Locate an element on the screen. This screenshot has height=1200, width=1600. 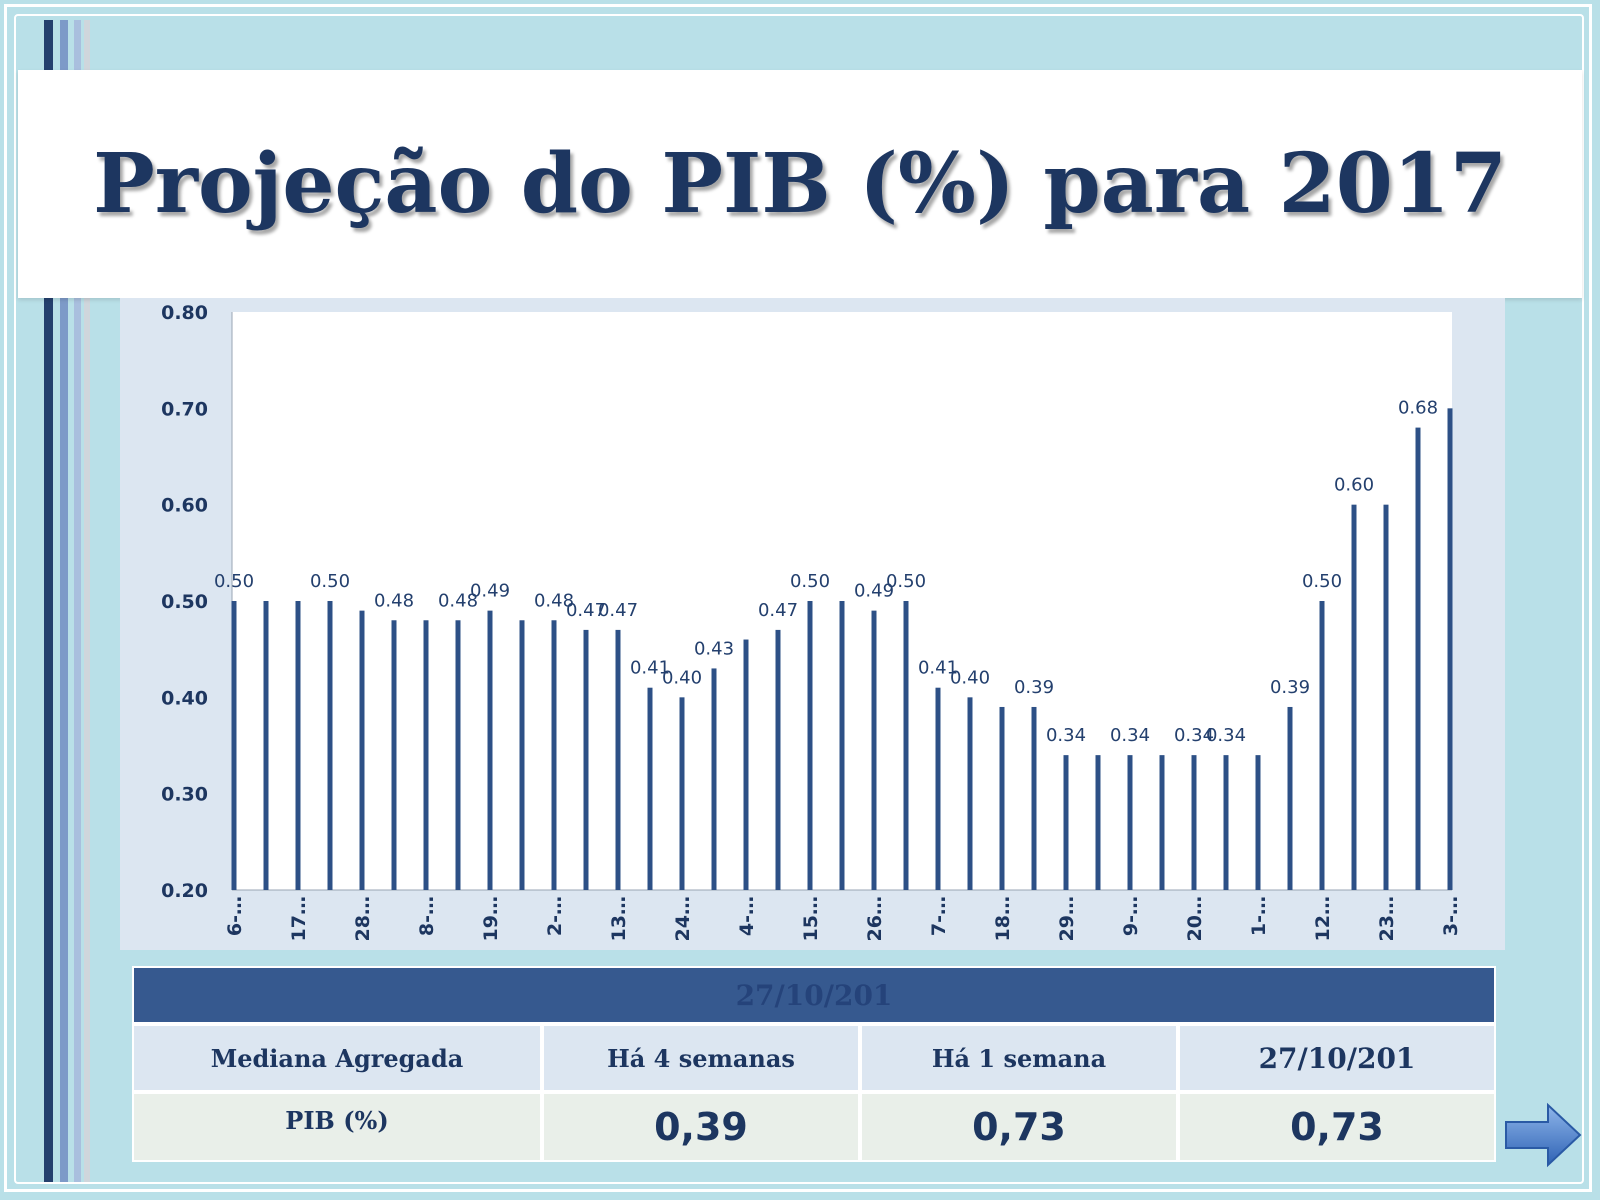
decorative-stripe-gray is located at coordinates (87, 601).